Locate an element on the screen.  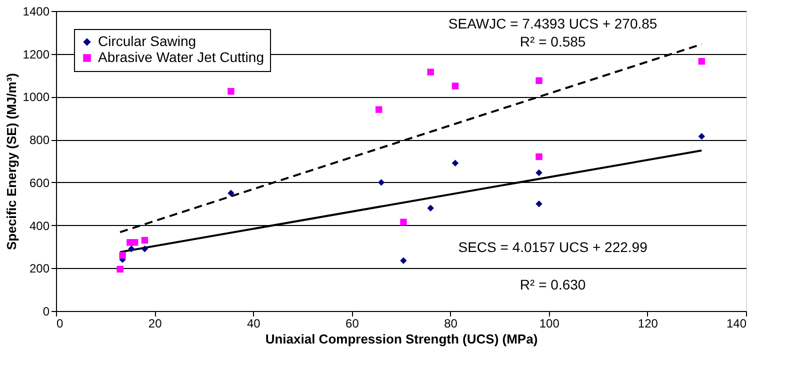
legend-label: Abrasive Water Jet Cutting is located at coordinates (181, 57).